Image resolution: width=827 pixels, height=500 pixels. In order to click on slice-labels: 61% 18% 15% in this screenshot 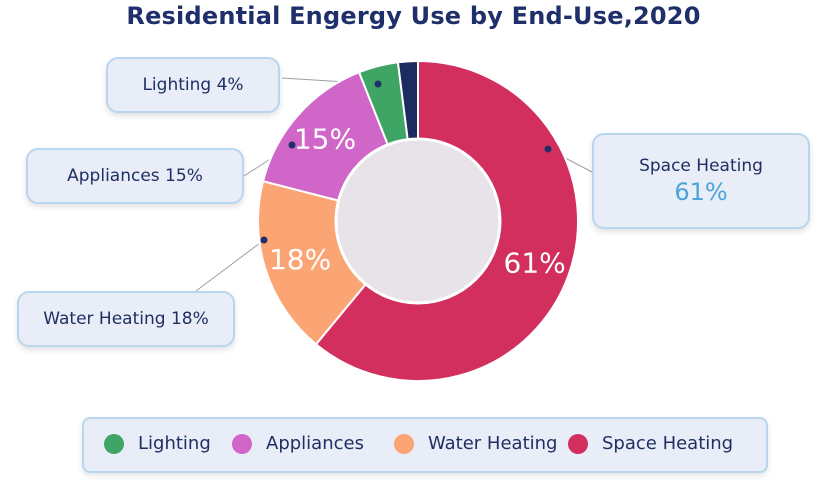, I will do `click(417, 200)`.